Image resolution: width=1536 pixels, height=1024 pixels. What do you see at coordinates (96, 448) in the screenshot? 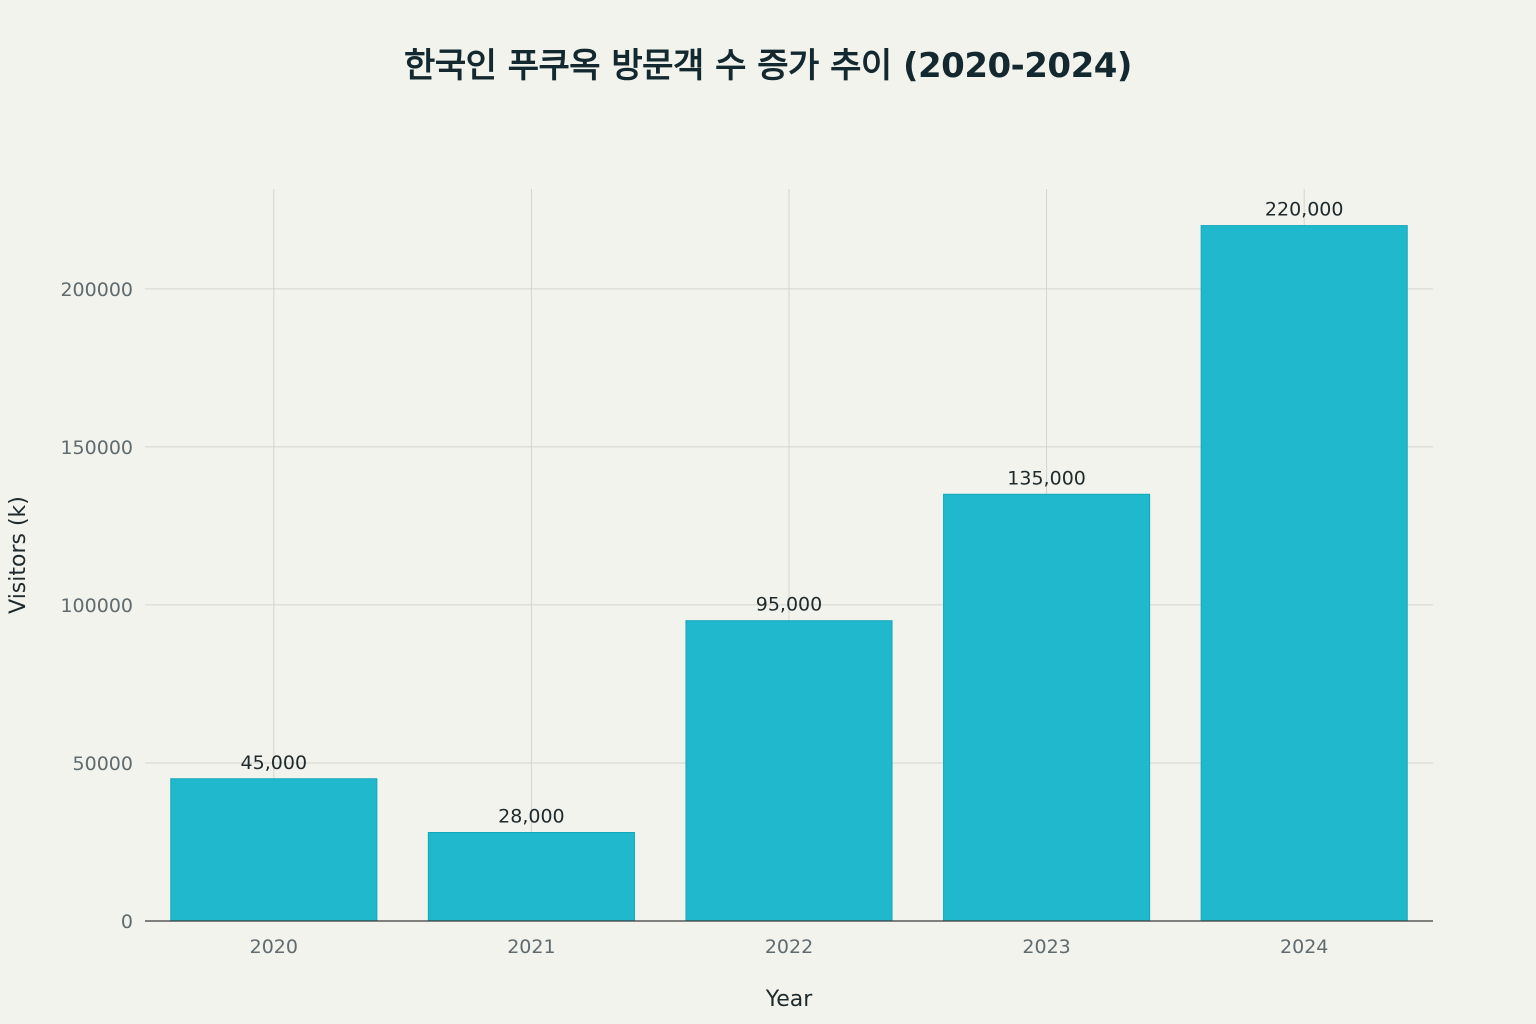
I see `y-tick-label: 150000` at bounding box center [96, 448].